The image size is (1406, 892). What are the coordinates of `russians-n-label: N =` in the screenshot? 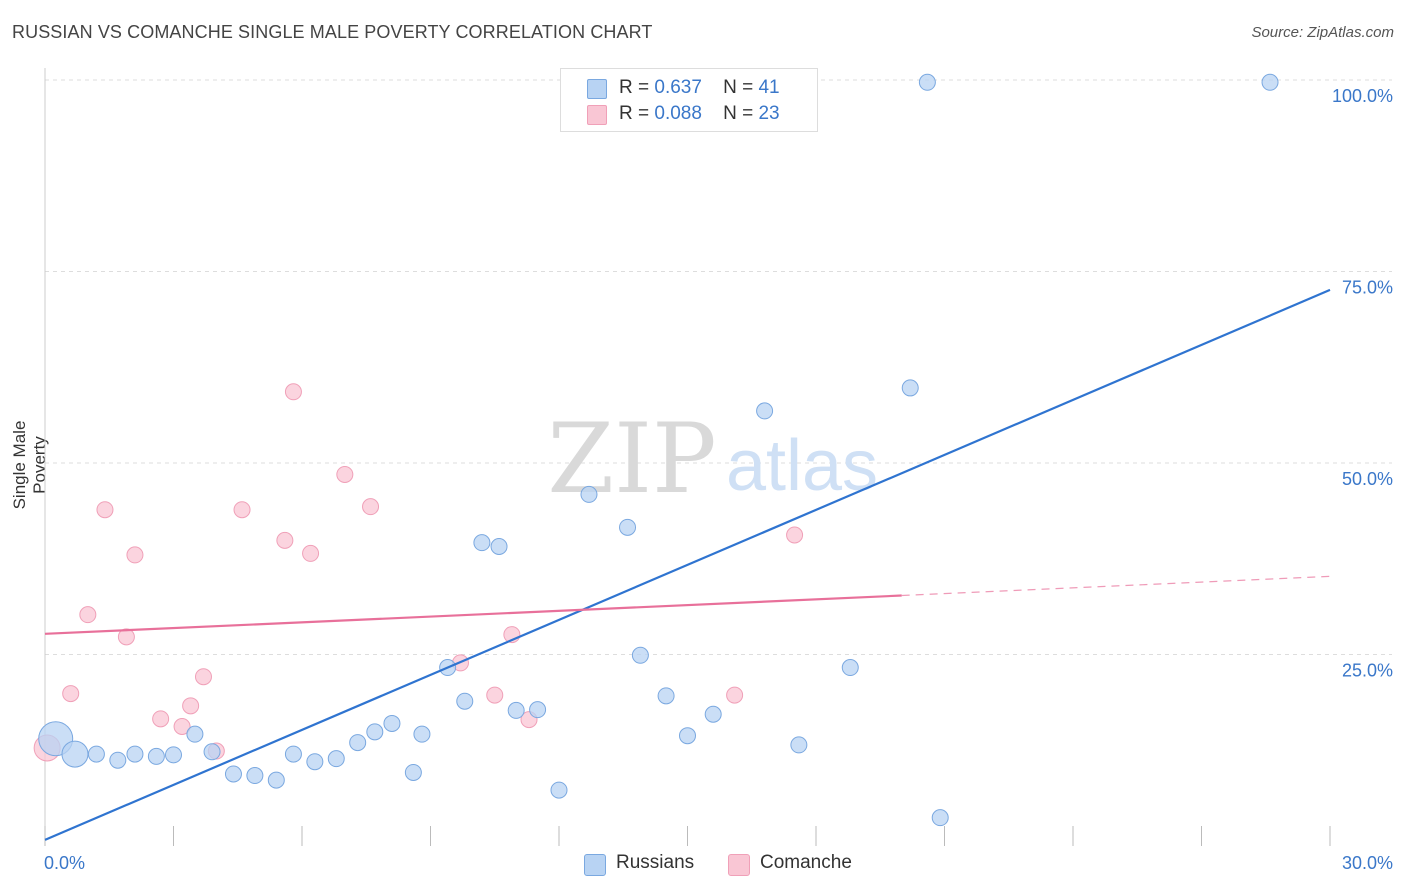 It's located at (738, 87).